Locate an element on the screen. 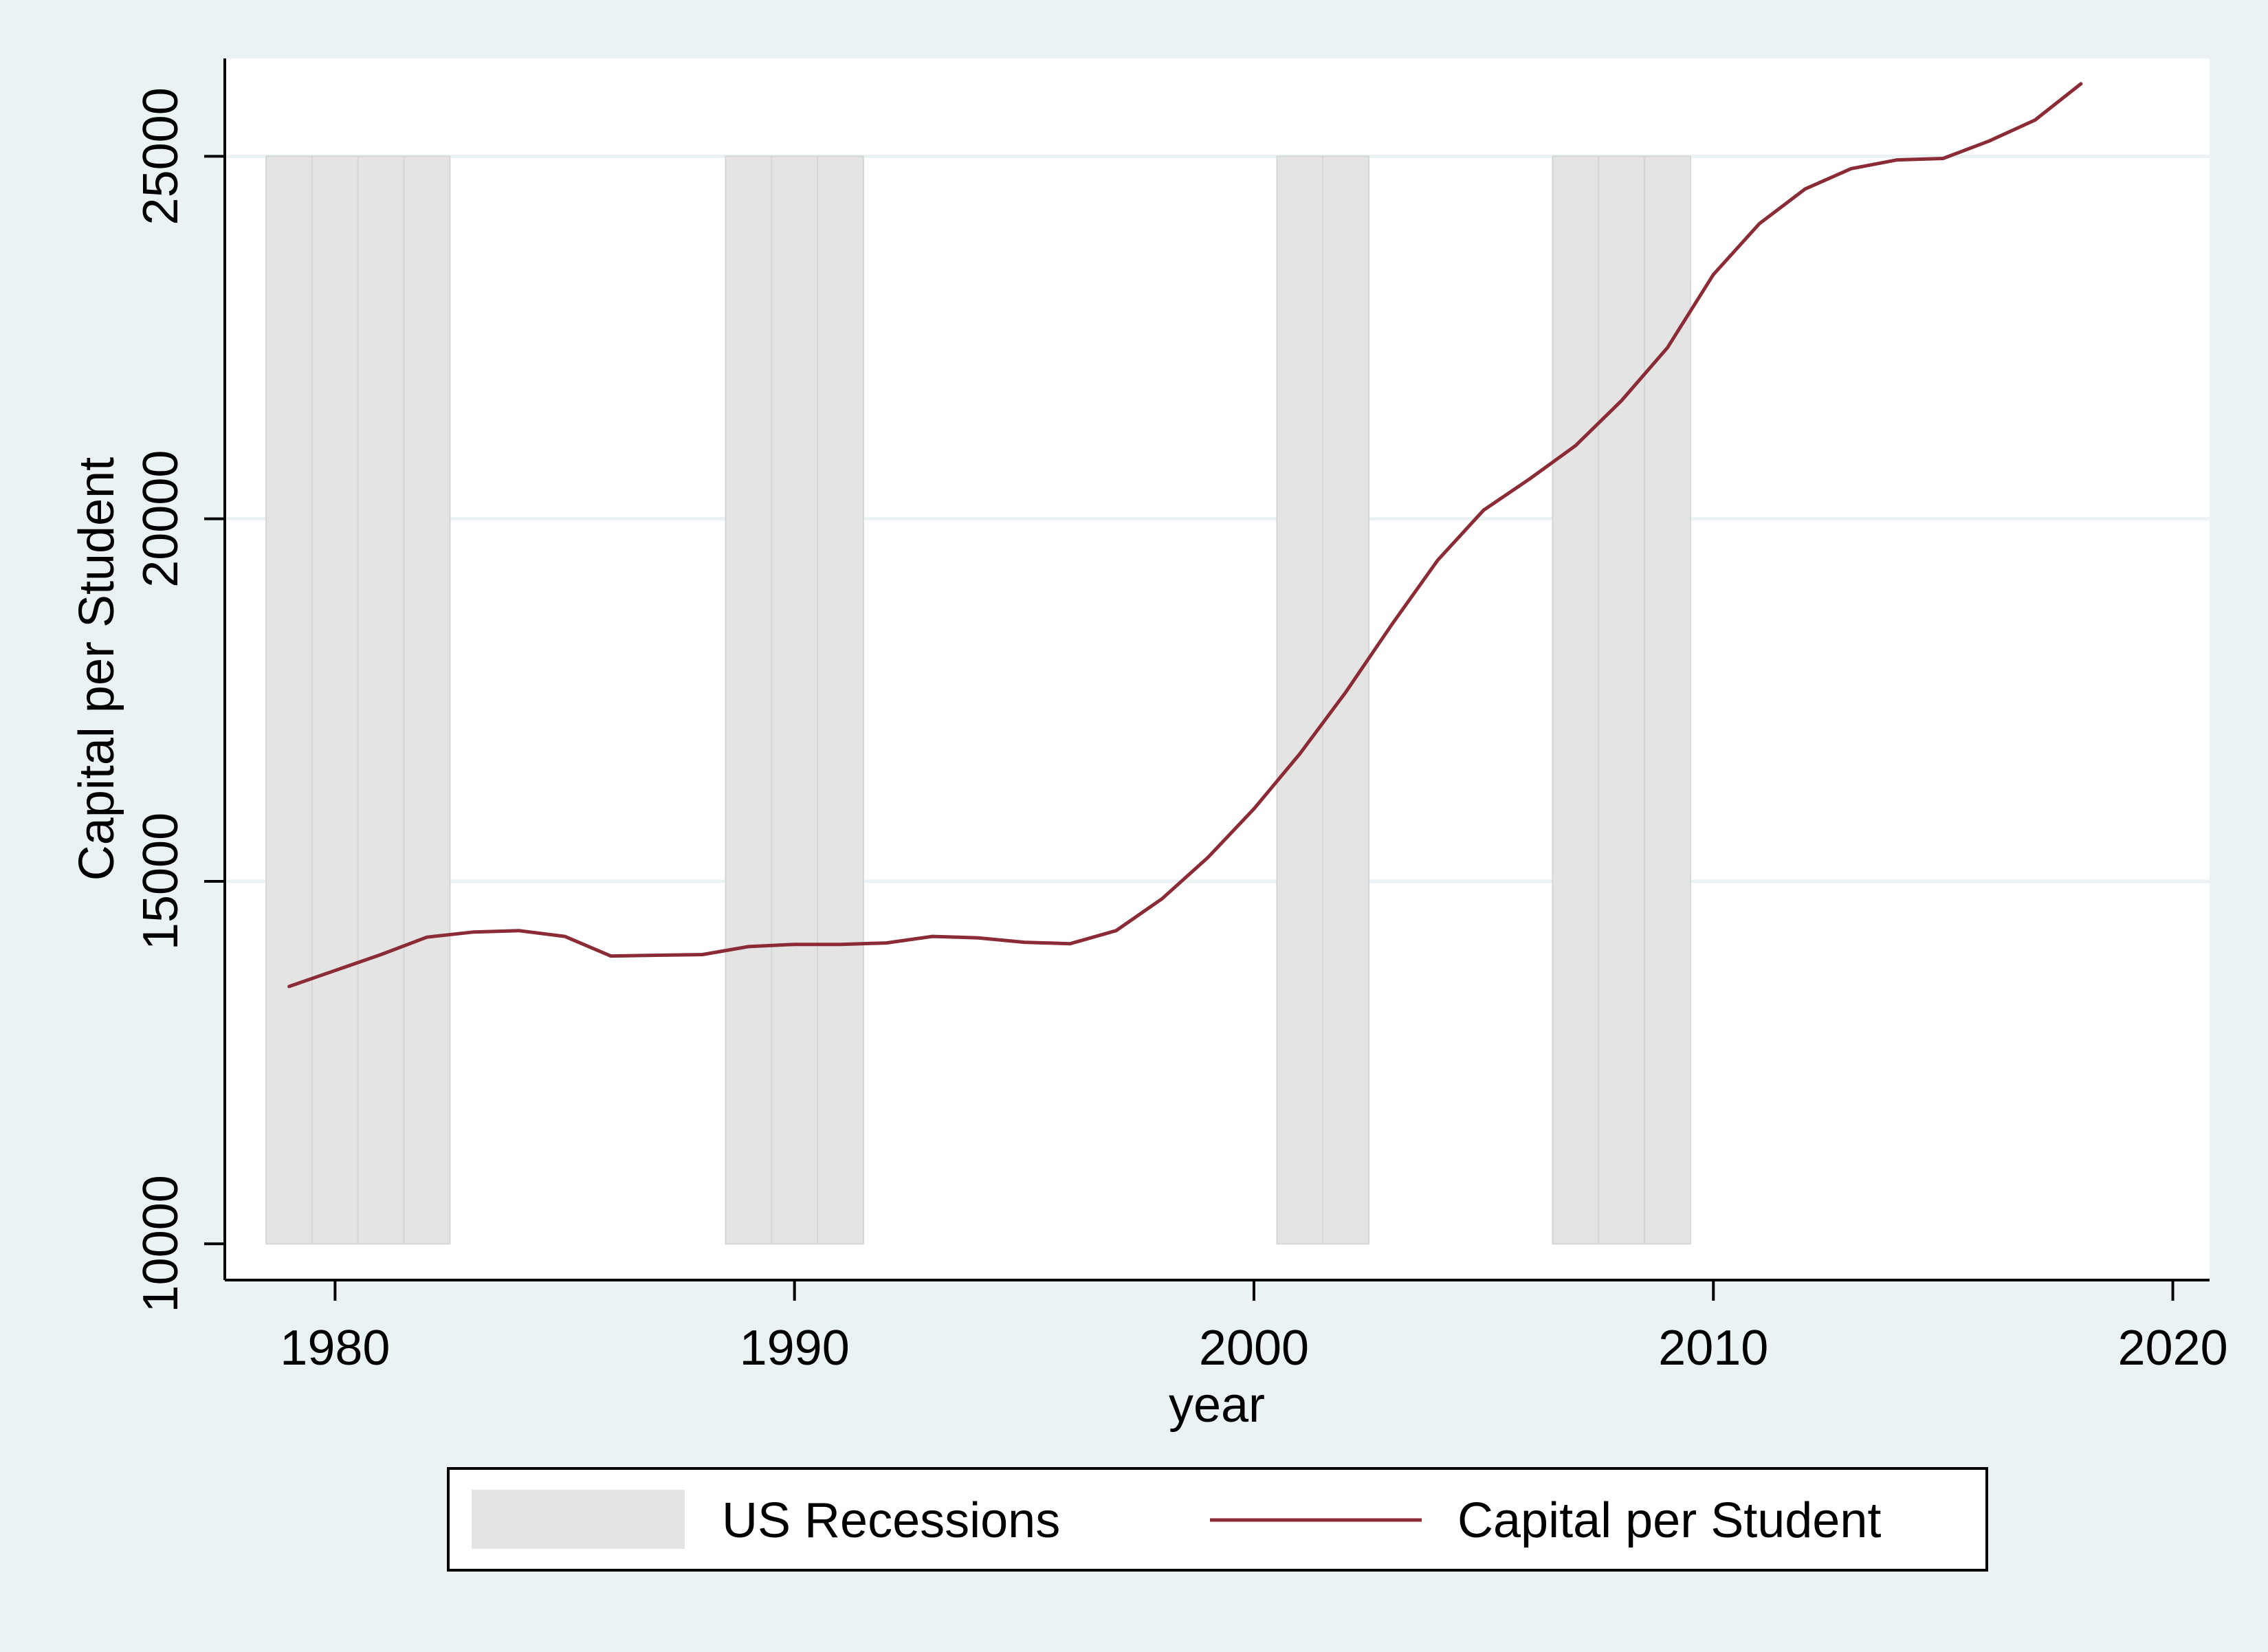  y-tick-label: 10000 is located at coordinates (160, 1243).